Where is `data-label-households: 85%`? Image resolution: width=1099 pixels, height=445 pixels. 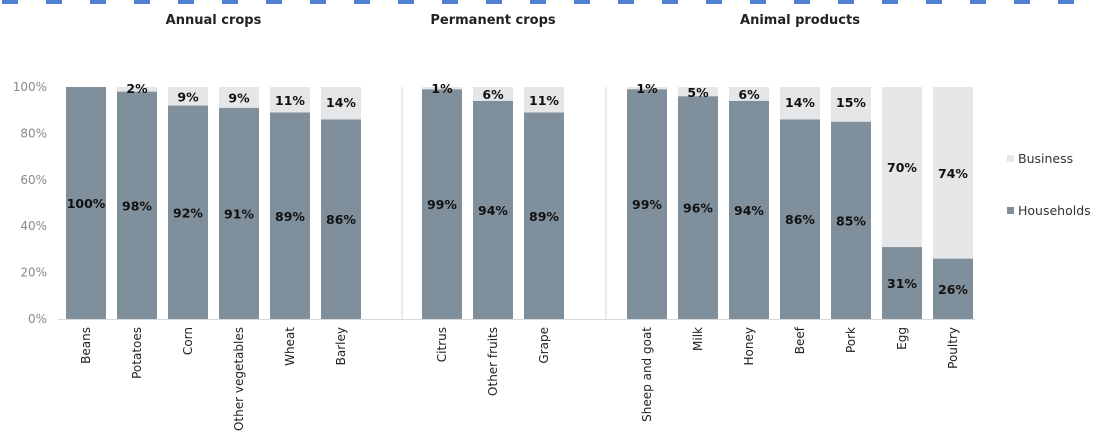 data-label-households: 85% is located at coordinates (851, 220).